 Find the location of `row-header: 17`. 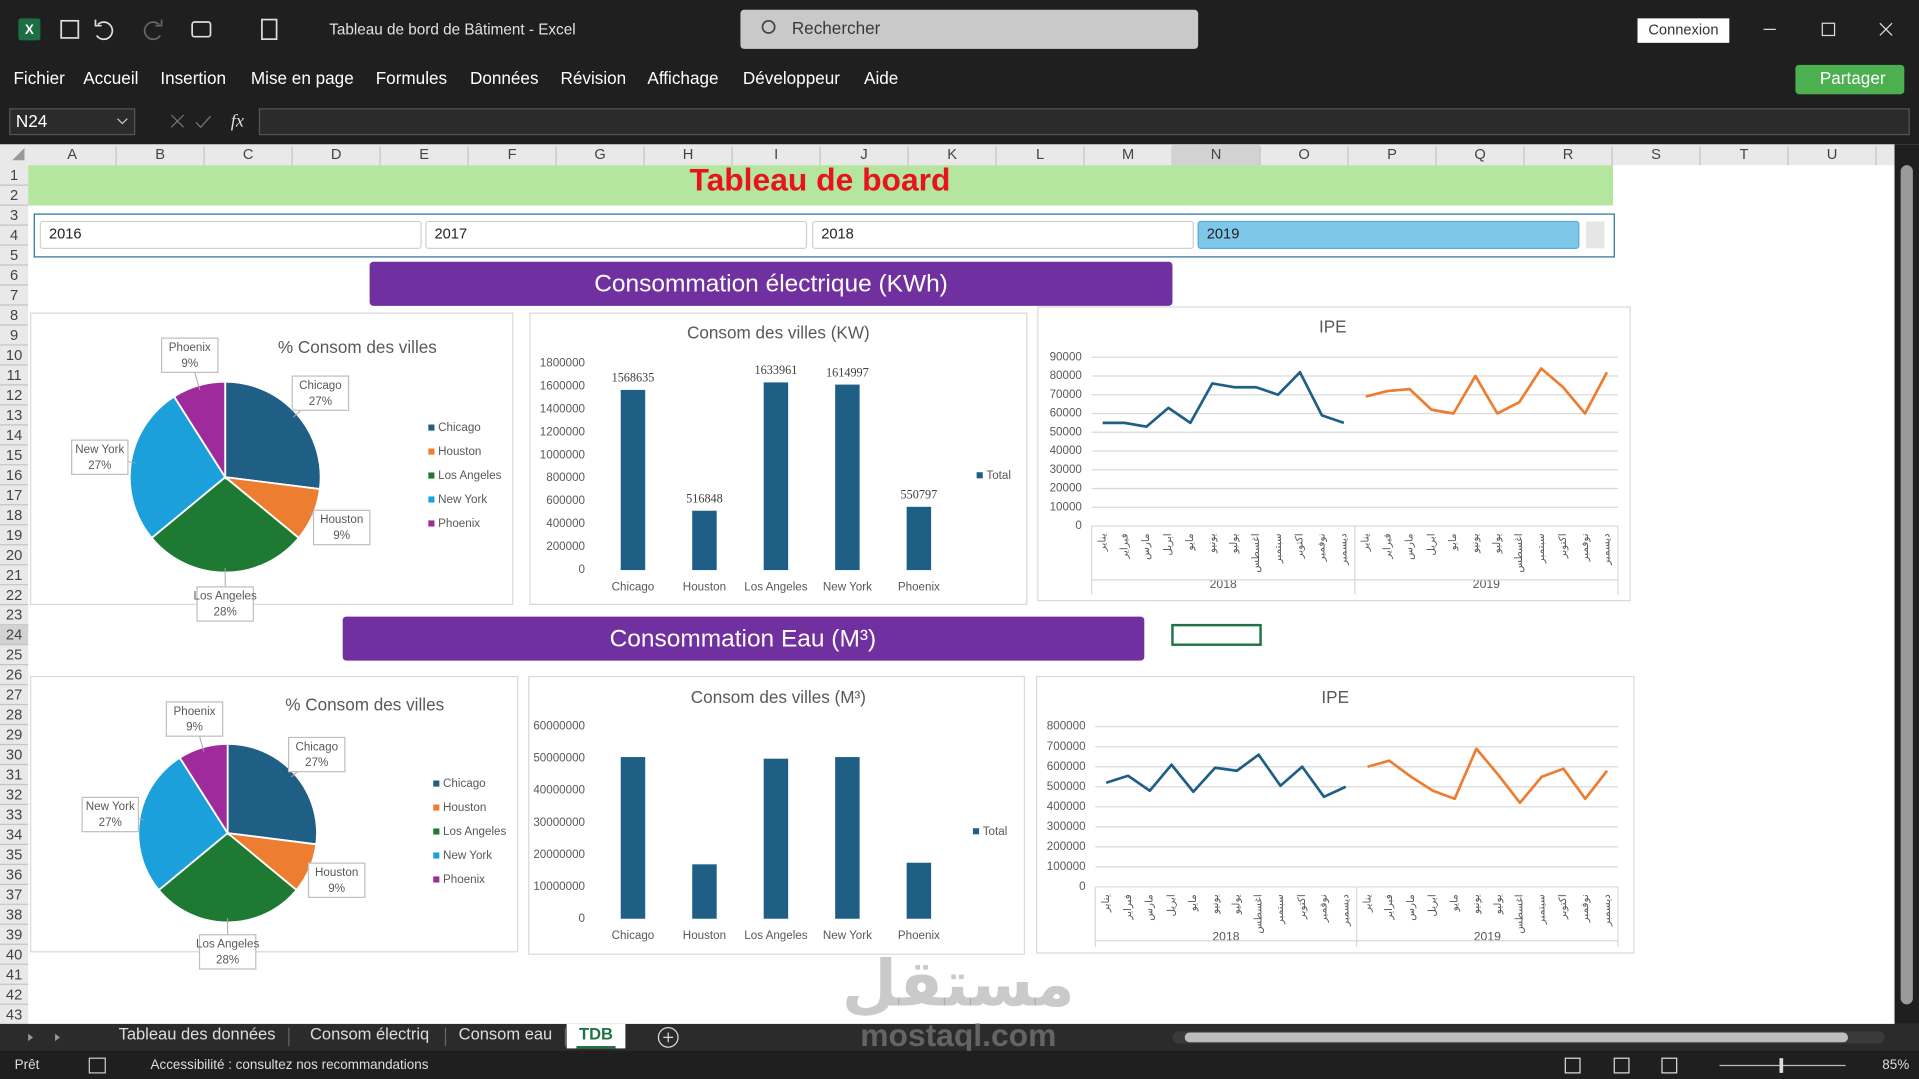

row-header: 17 is located at coordinates (14, 496).